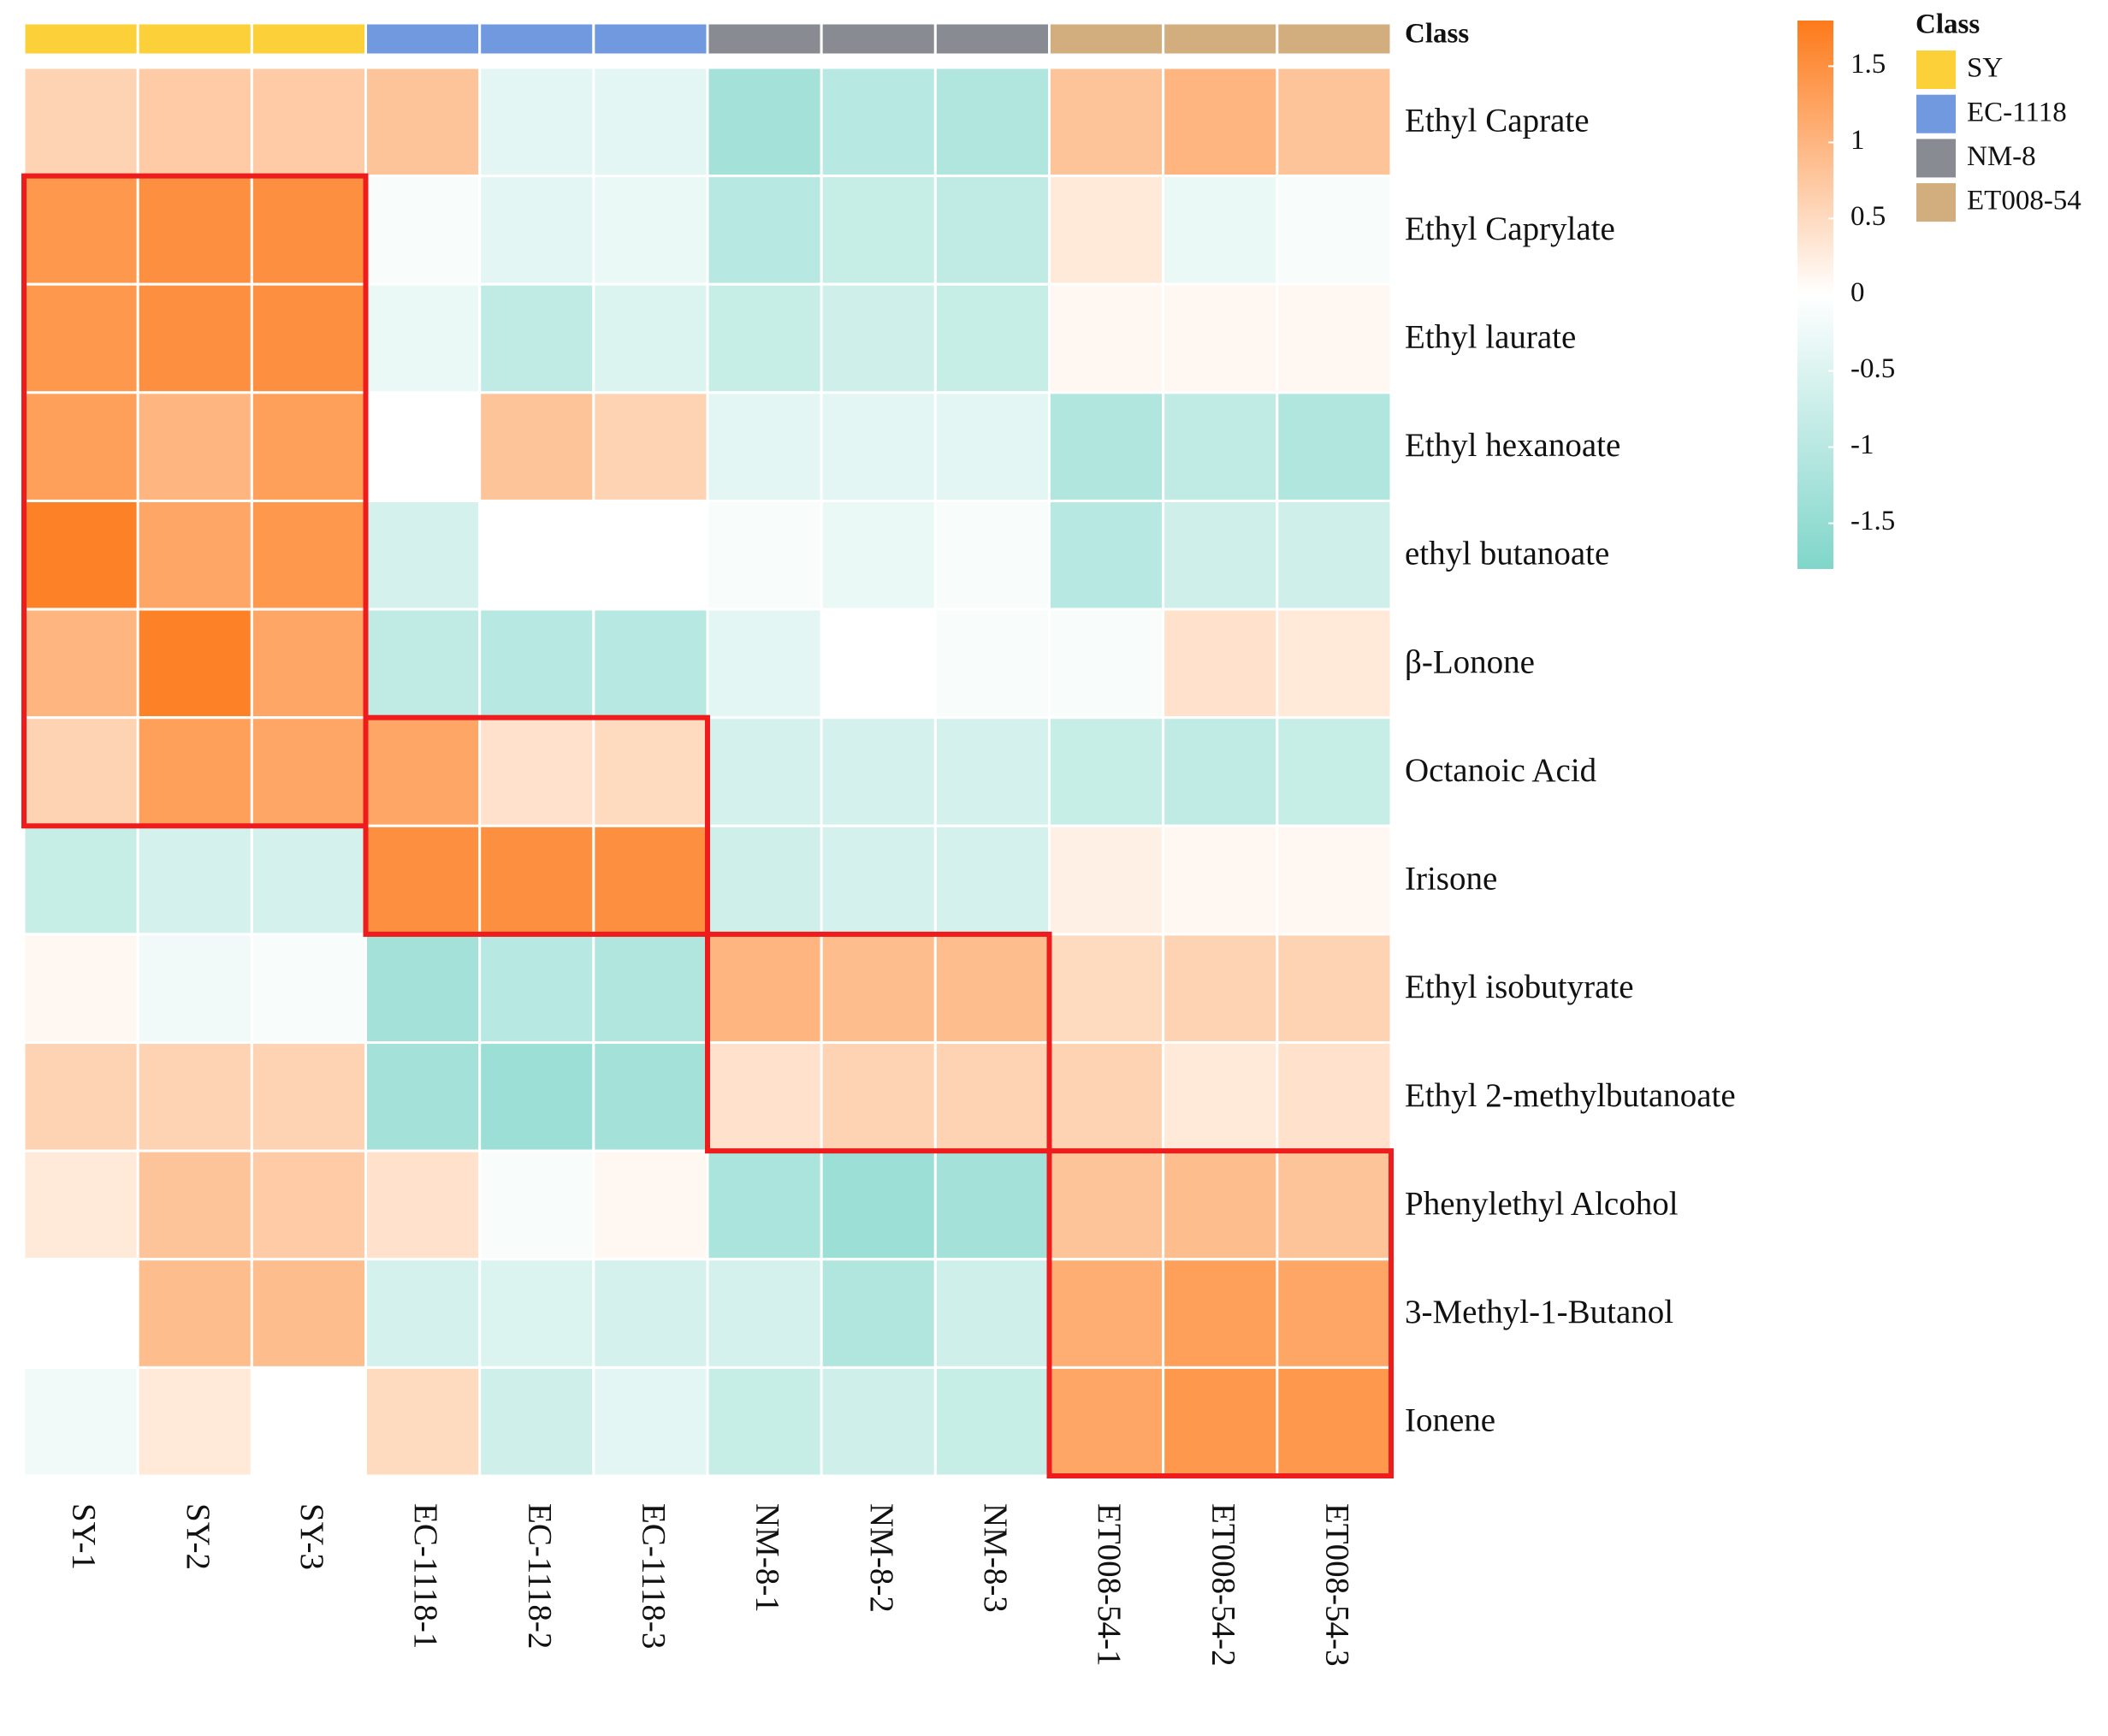 This screenshot has height=1736, width=2108. I want to click on highlight-box, so click(195, 501).